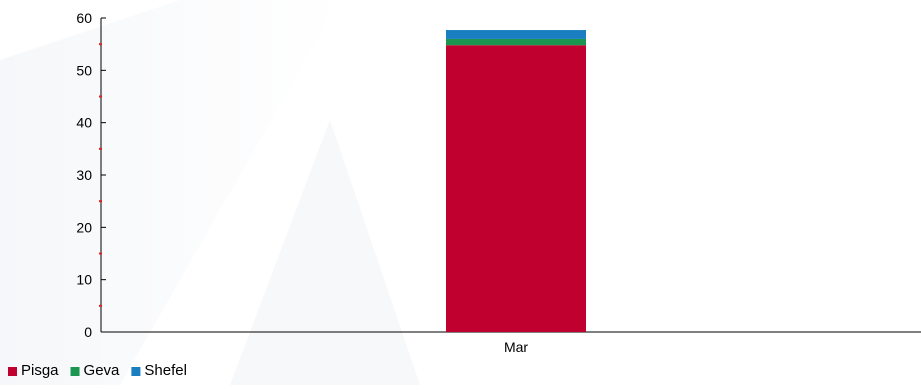 The width and height of the screenshot is (921, 390). What do you see at coordinates (40, 370) in the screenshot?
I see `legend-label-pisga: Pisga` at bounding box center [40, 370].